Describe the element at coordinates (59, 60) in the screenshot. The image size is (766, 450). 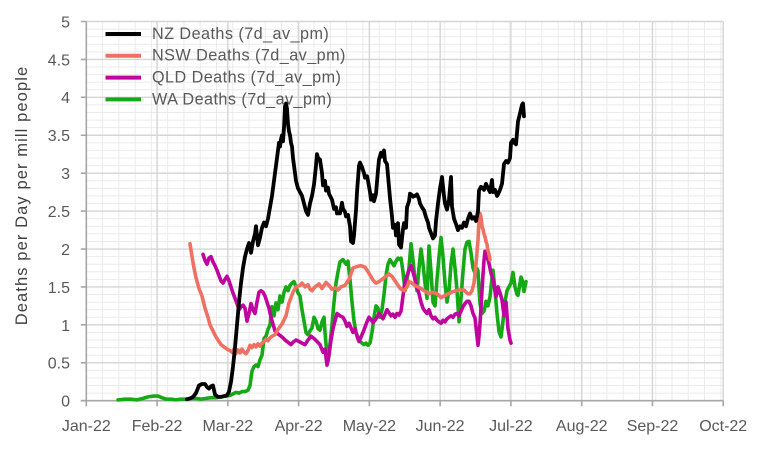
I see `svg-text: 4.5` at that location.